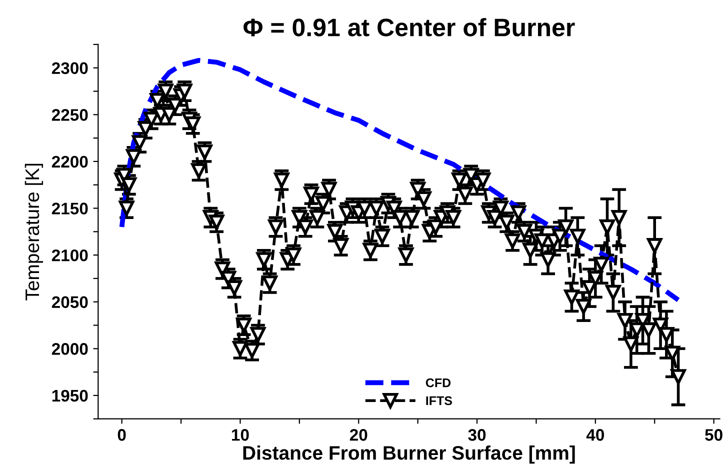 The height and width of the screenshot is (468, 727). Describe the element at coordinates (34, 232) in the screenshot. I see `y-axis-title: Temperature [K]` at that location.